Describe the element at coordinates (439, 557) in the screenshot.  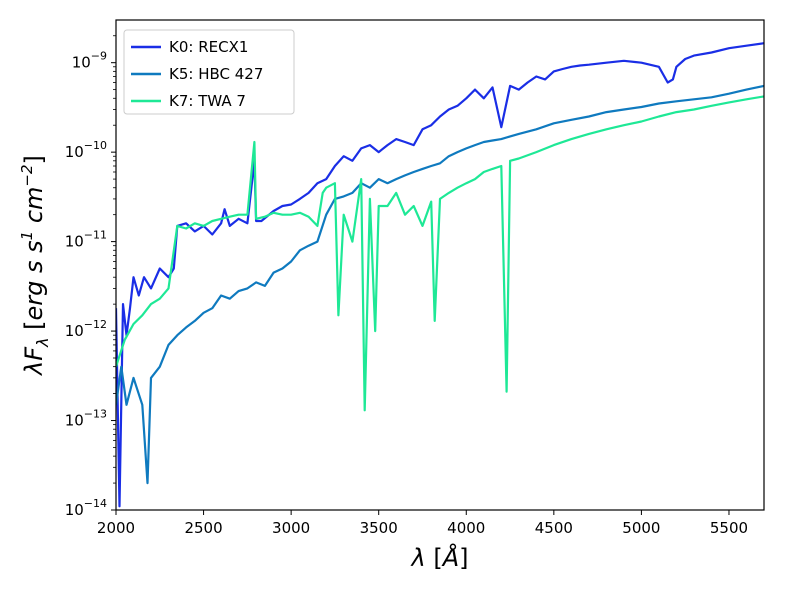
I see `x-axis-title: λ [Å]` at that location.